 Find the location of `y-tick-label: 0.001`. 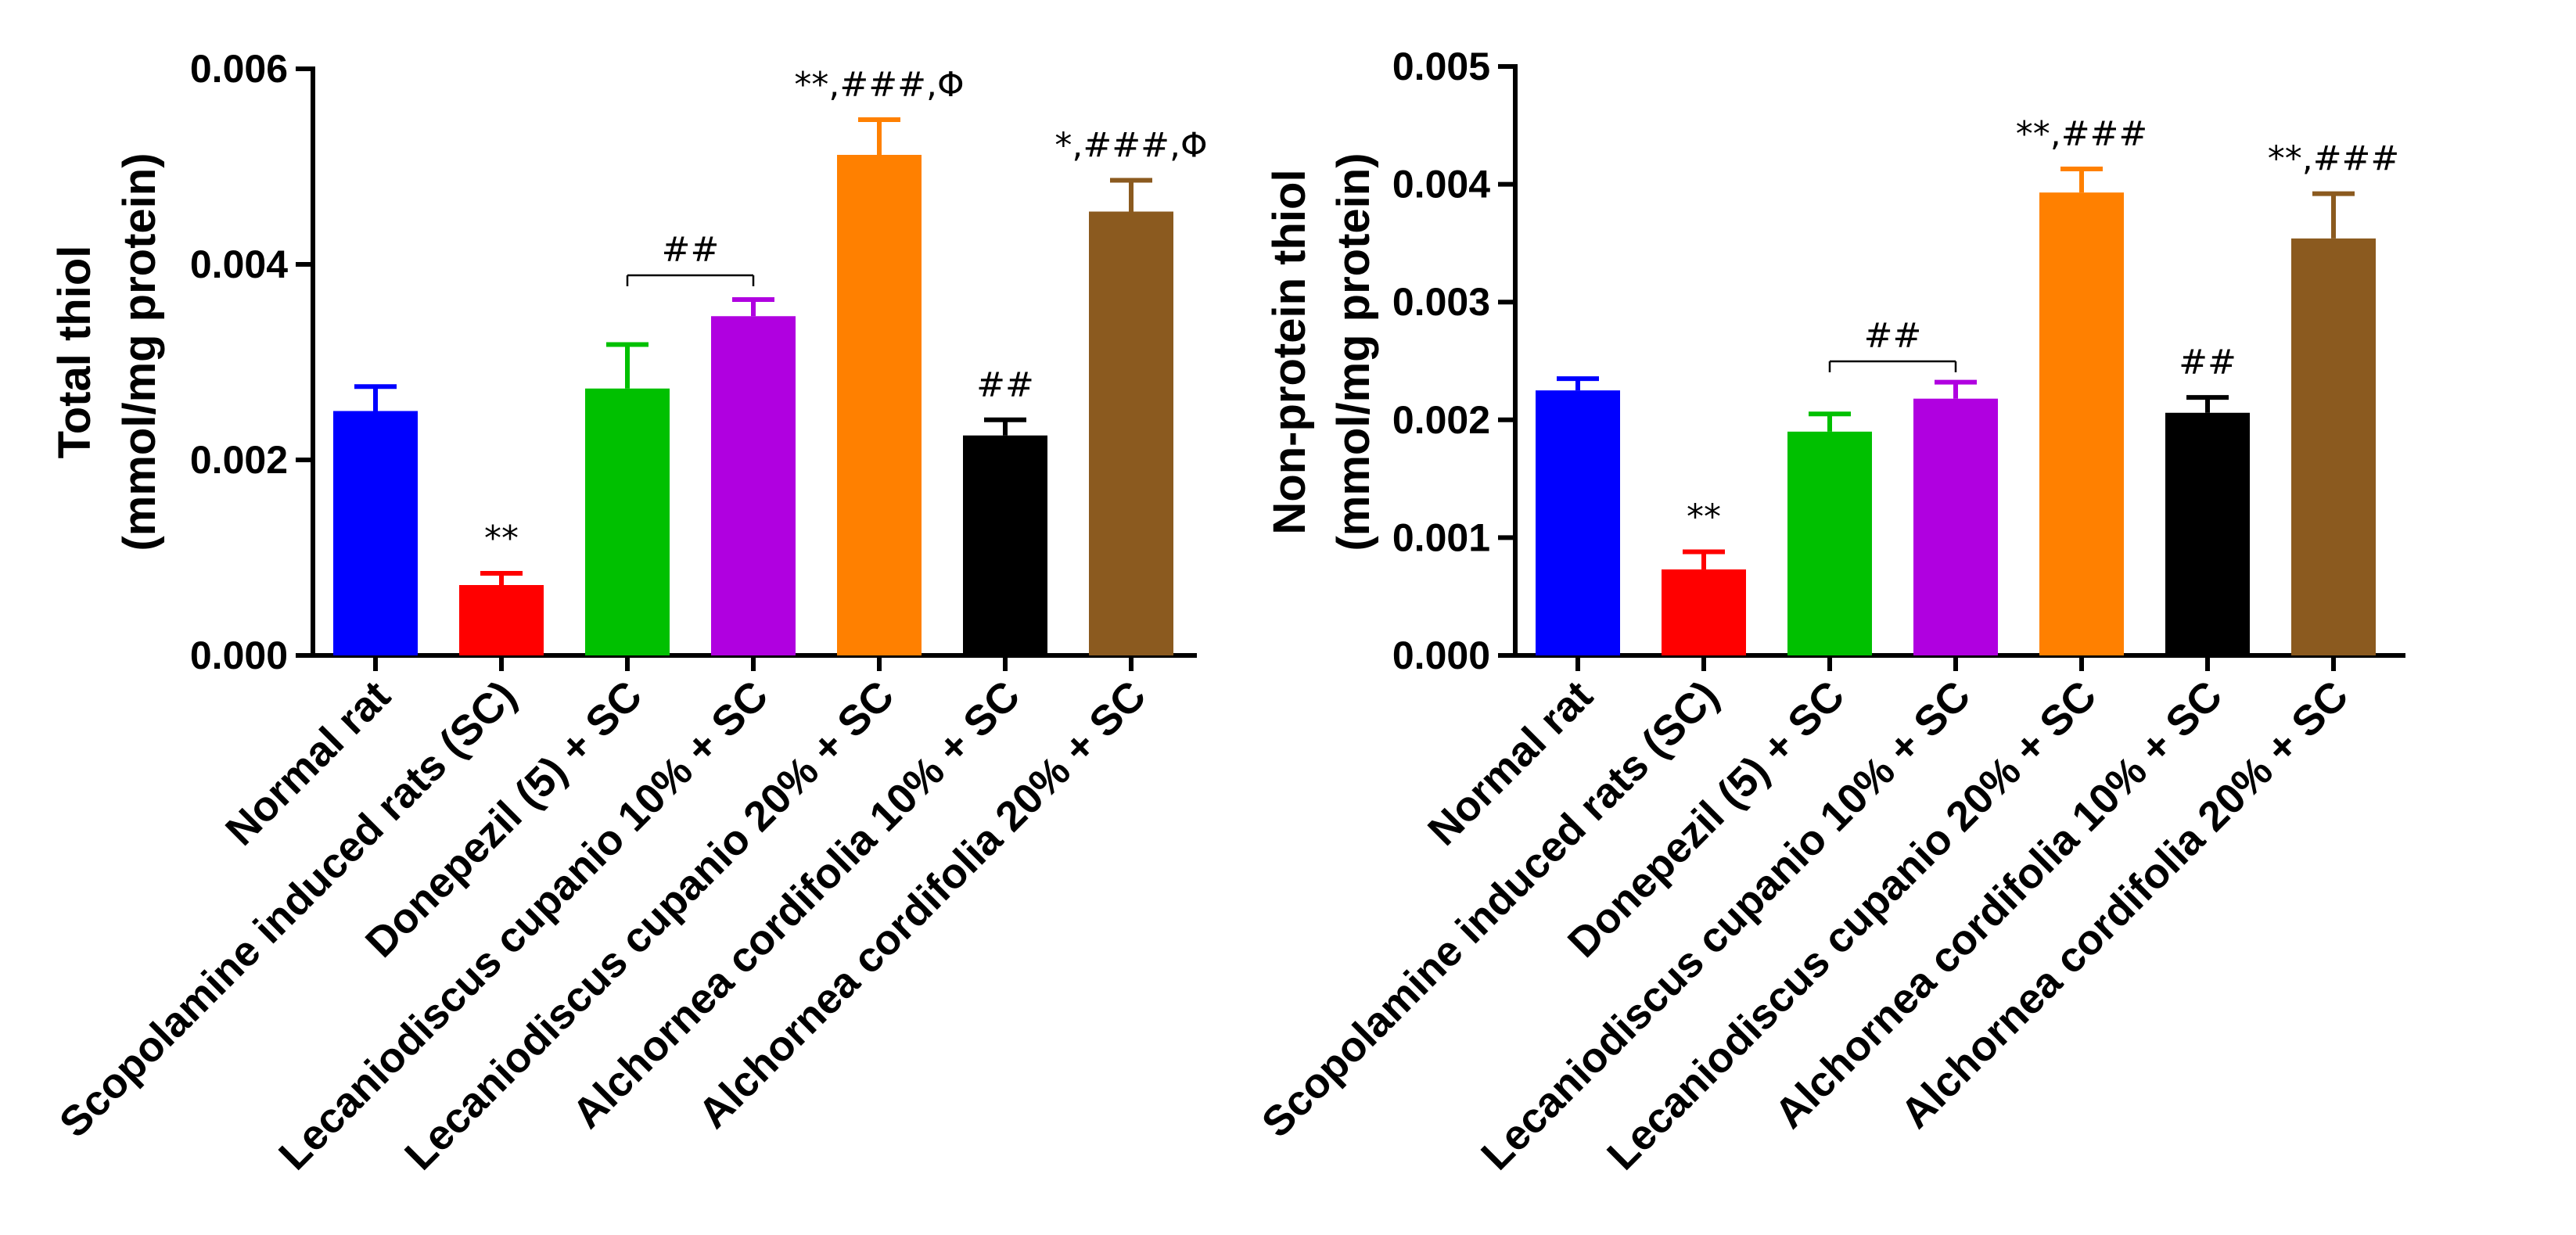

y-tick-label: 0.001 is located at coordinates (1441, 537).